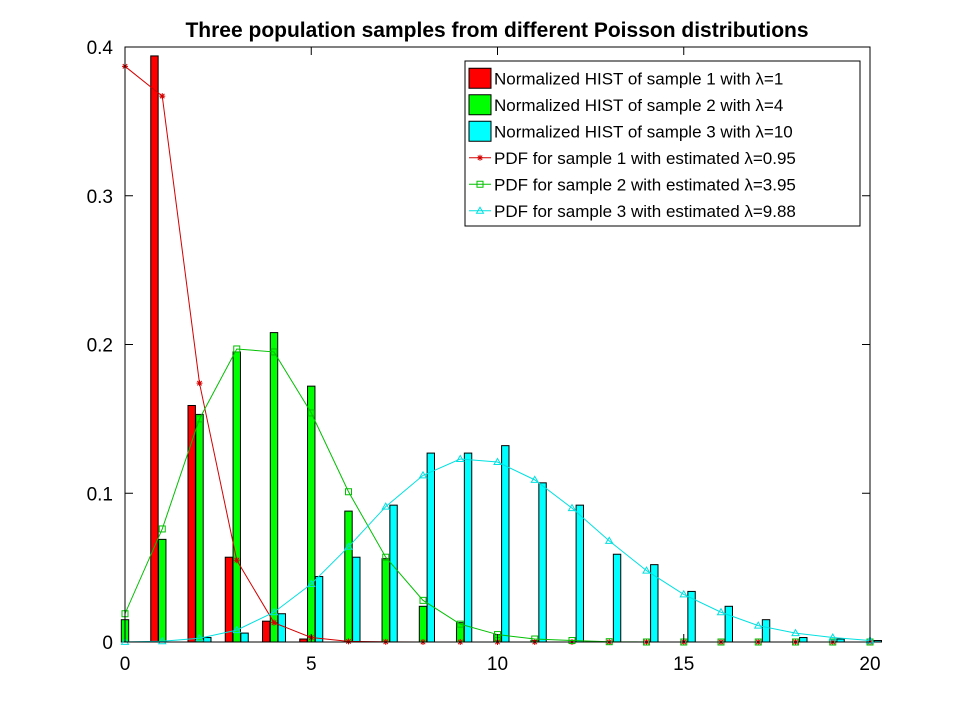  What do you see at coordinates (100, 346) in the screenshot?
I see `y-tick-label: 0.2` at bounding box center [100, 346].